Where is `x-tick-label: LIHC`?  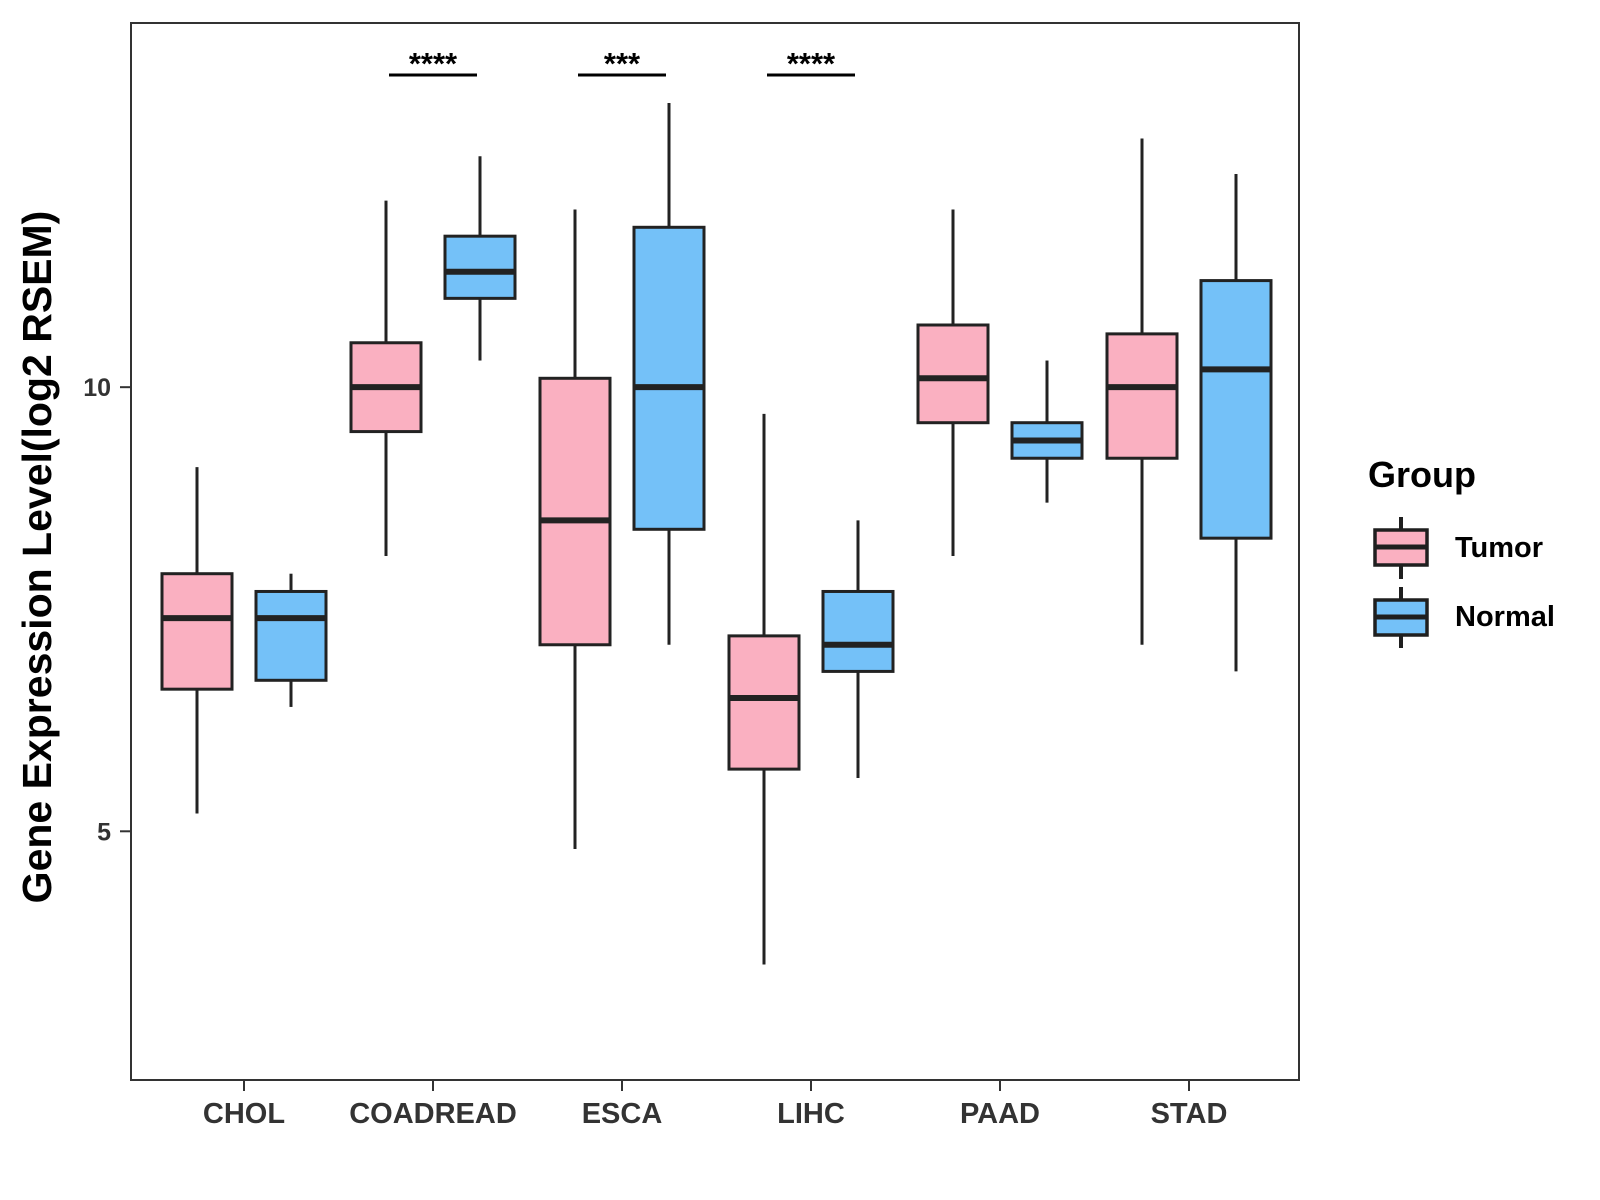
x-tick-label: LIHC is located at coordinates (811, 1114).